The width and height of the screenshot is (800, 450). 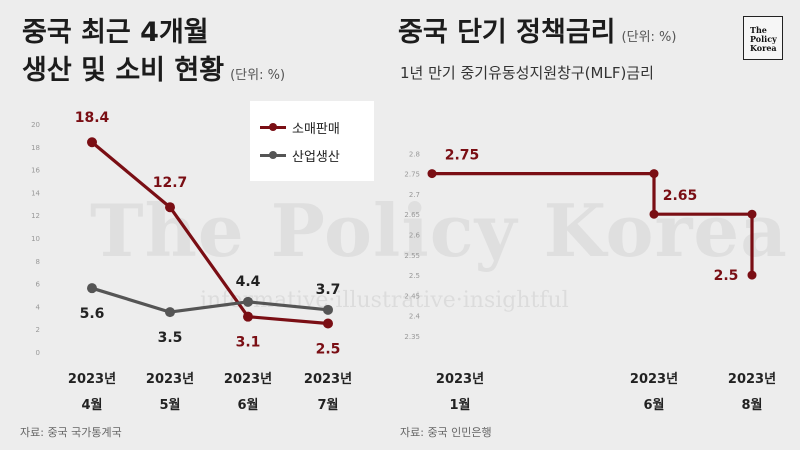 What do you see at coordinates (92, 118) in the screenshot?
I see `retail-sales-data-label: 18.4` at bounding box center [92, 118].